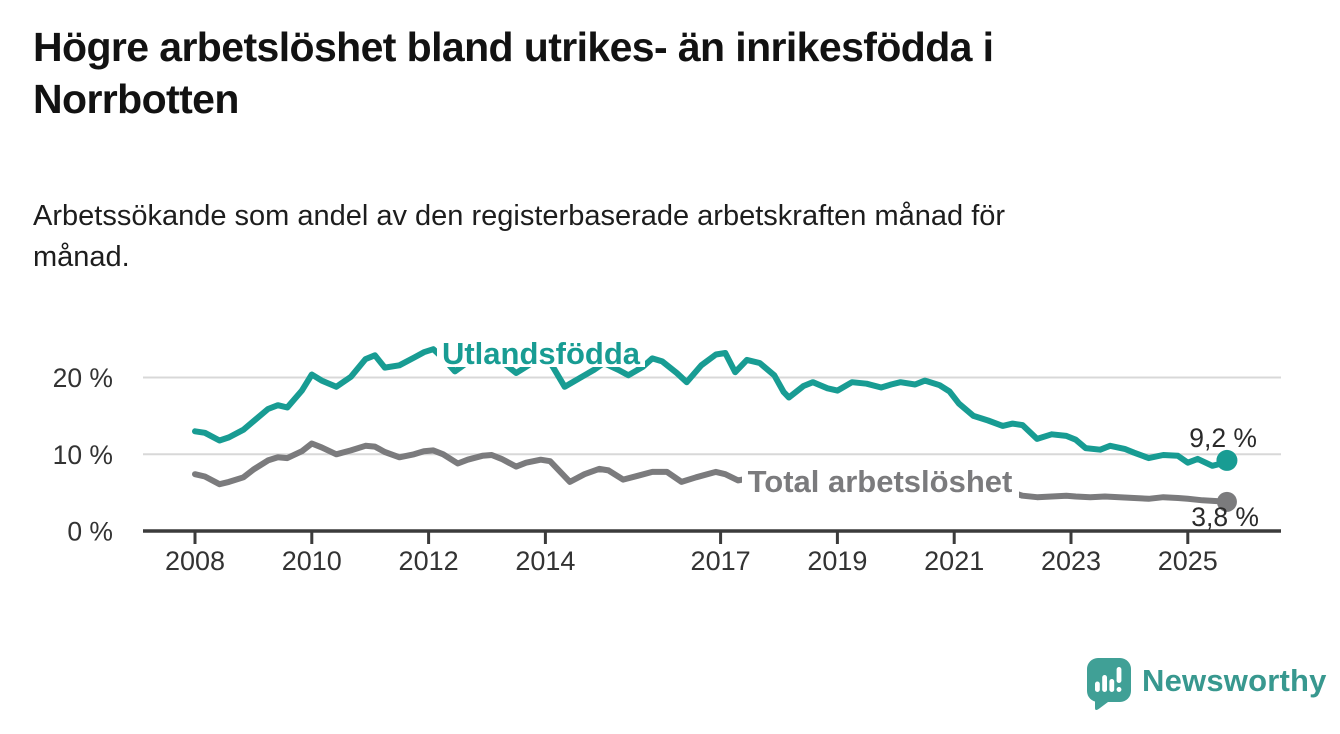 Image resolution: width=1340 pixels, height=734 pixels. I want to click on end-dot-utlandsfodda, so click(1227, 460).